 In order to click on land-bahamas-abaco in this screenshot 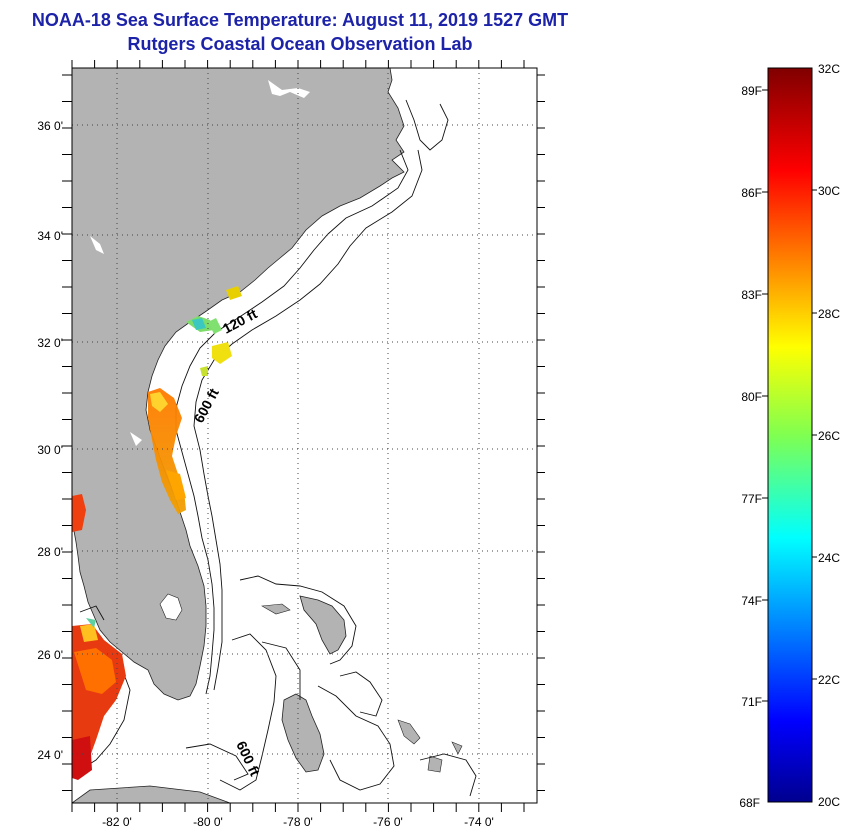, I will do `click(323, 625)`.